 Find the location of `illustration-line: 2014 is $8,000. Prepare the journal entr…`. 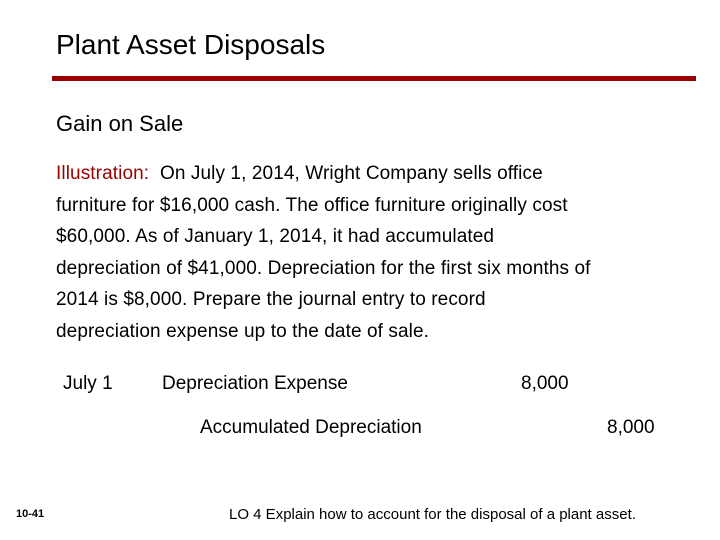

illustration-line: 2014 is $8,000. Prepare the journal entr… is located at coordinates (271, 300).